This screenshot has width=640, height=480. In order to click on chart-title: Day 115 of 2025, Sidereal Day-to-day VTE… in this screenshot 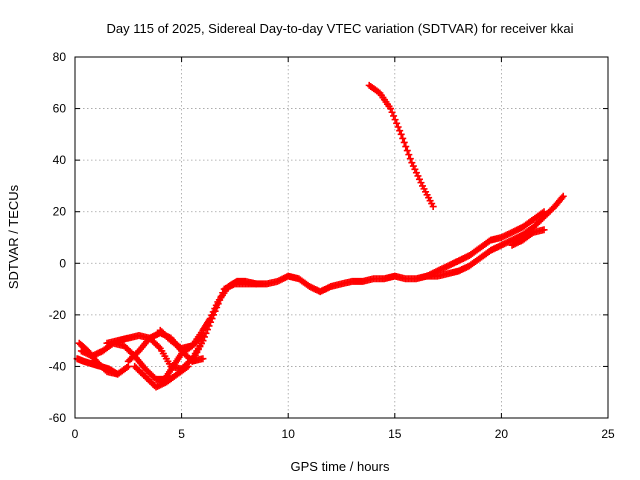, I will do `click(340, 28)`.